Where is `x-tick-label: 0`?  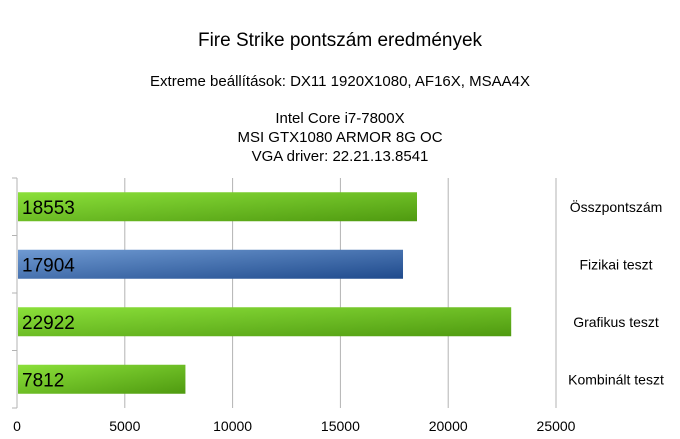
x-tick-label: 0 is located at coordinates (17, 426).